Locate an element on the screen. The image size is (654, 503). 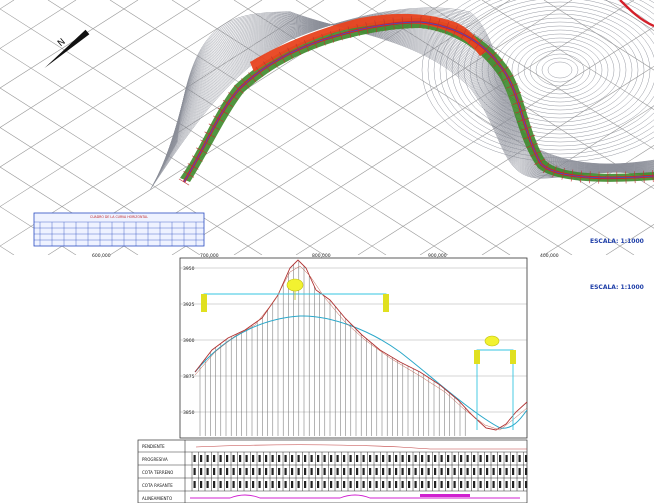
alignment-curve-band is located at coordinates (355, 496).